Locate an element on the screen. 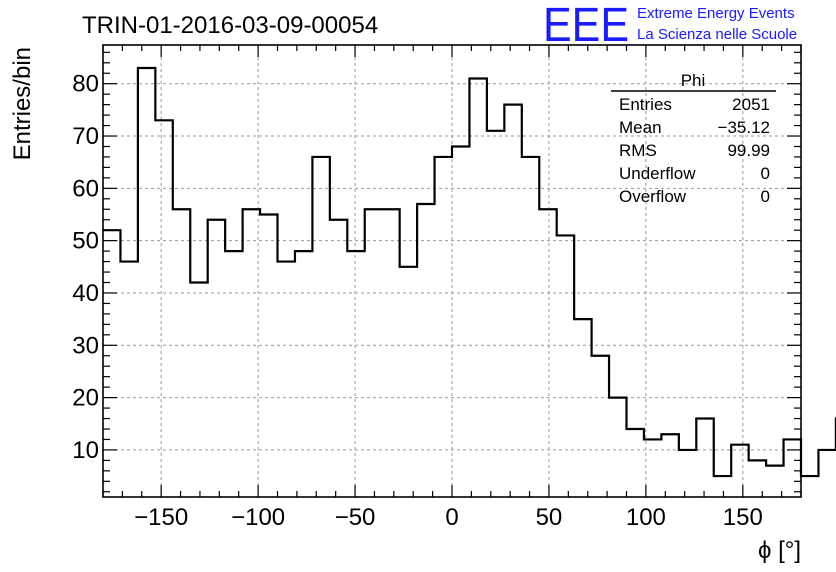 Image resolution: width=836 pixels, height=572 pixels. stats-value-entries: 2051 is located at coordinates (751, 104).